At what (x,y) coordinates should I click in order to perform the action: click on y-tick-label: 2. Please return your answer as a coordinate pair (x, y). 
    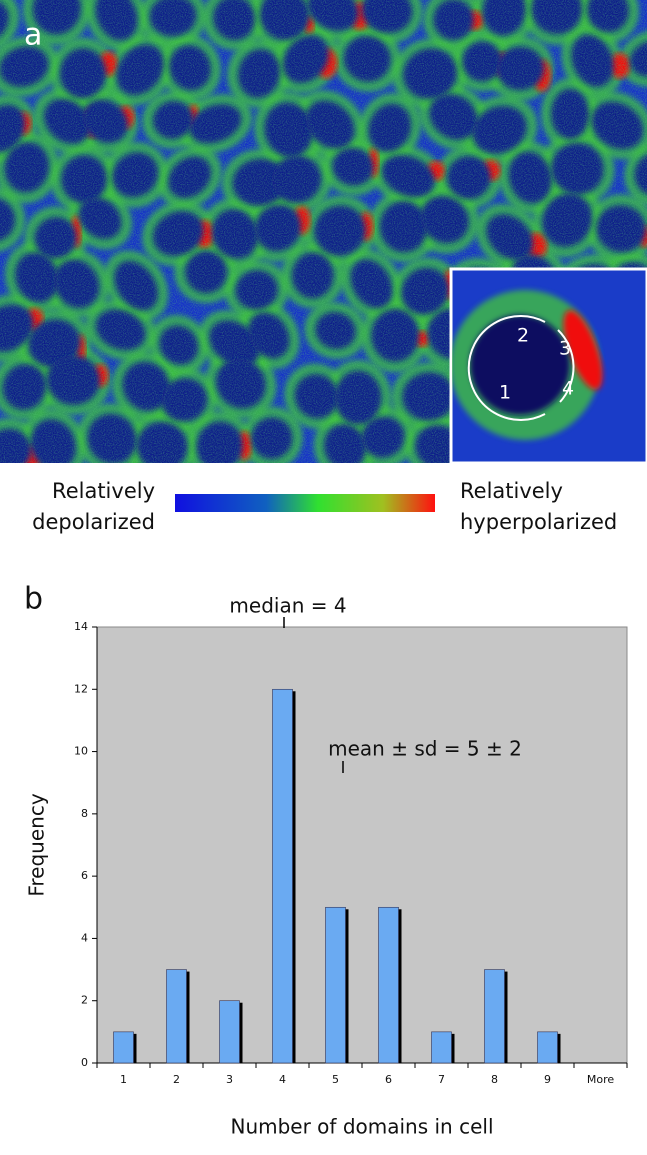
    Looking at the image, I should click on (84, 1000).